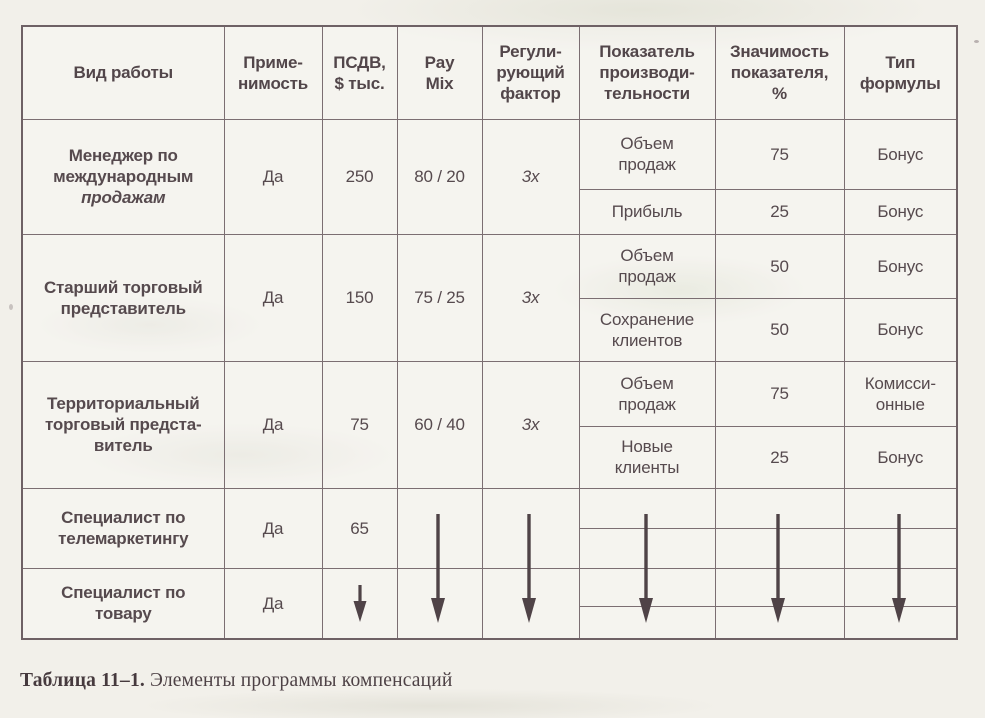 The image size is (985, 718). I want to click on col-header-weight: Значимость показателя, %, so click(779, 72).